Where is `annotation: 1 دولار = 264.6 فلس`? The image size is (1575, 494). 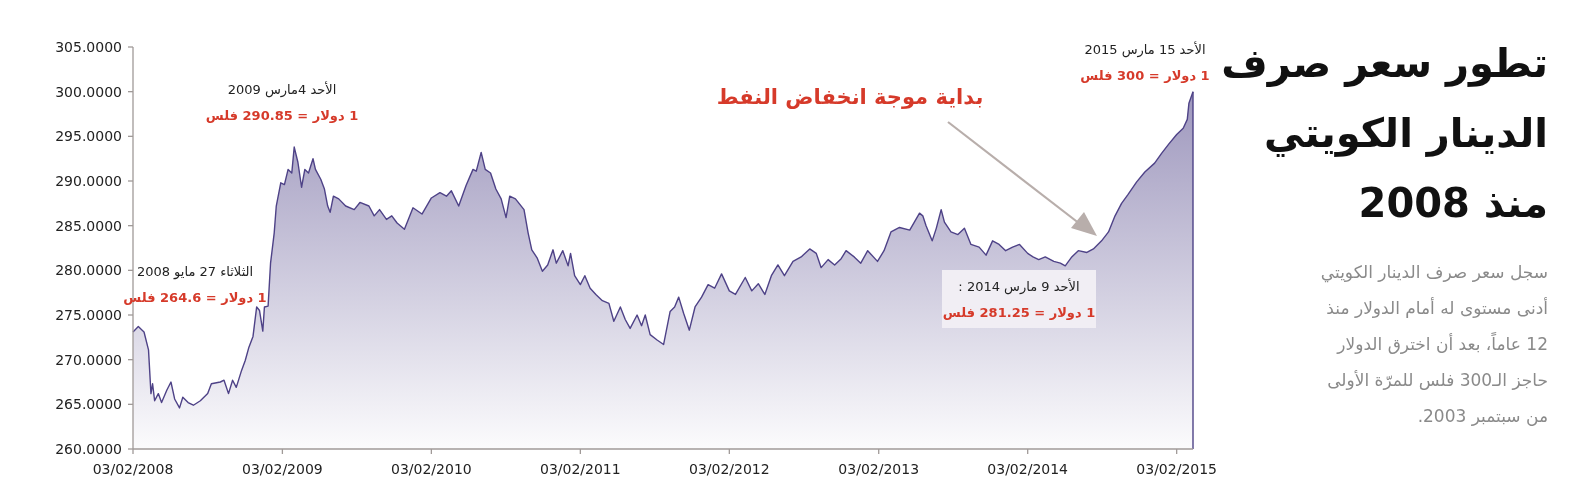
annotation: 1 دولار = 264.6 فلس is located at coordinates (195, 297).